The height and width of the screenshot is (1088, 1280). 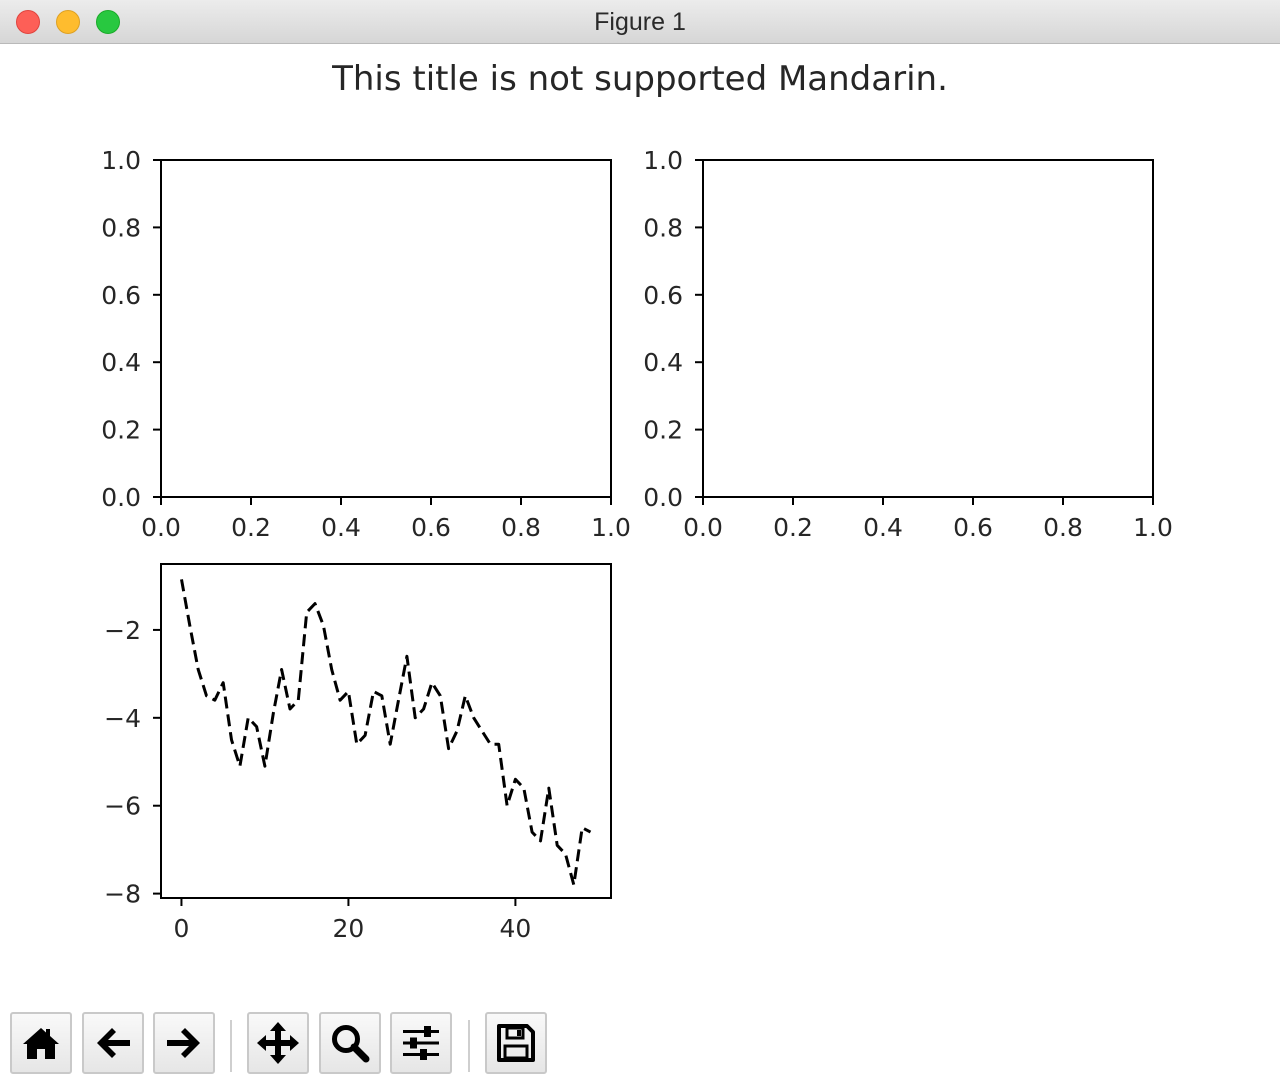 What do you see at coordinates (28, 22) in the screenshot?
I see `close-window-button` at bounding box center [28, 22].